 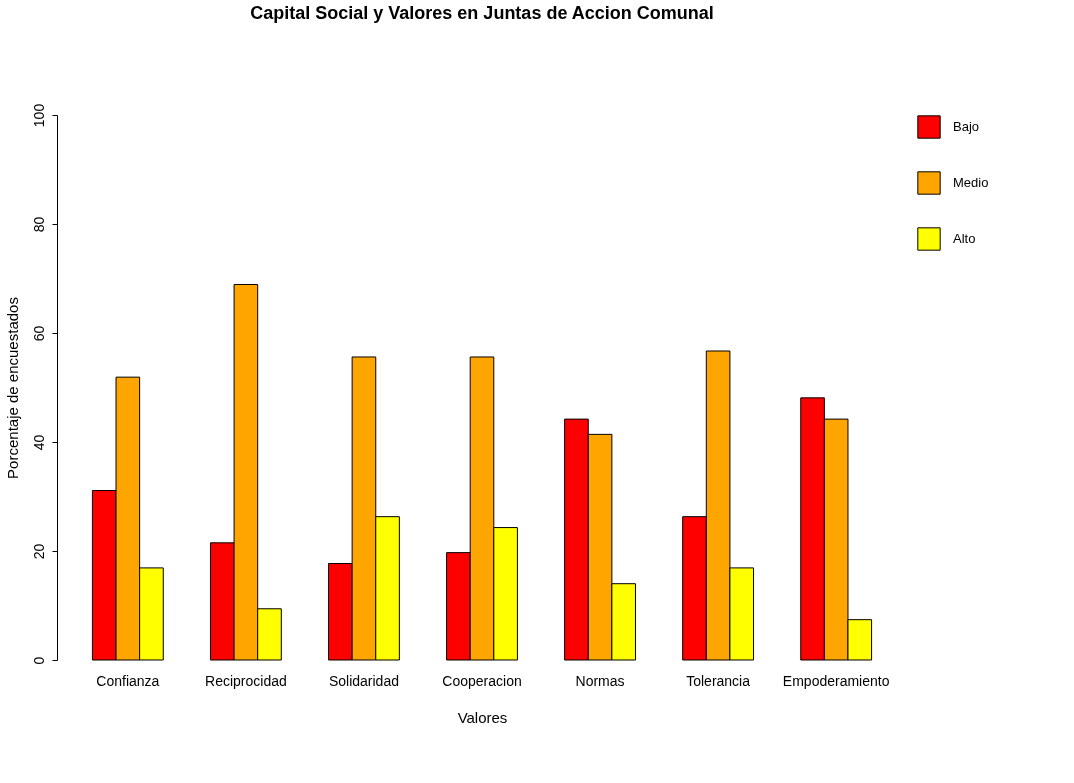 What do you see at coordinates (38, 115) in the screenshot?
I see `y-tick-label: 100` at bounding box center [38, 115].